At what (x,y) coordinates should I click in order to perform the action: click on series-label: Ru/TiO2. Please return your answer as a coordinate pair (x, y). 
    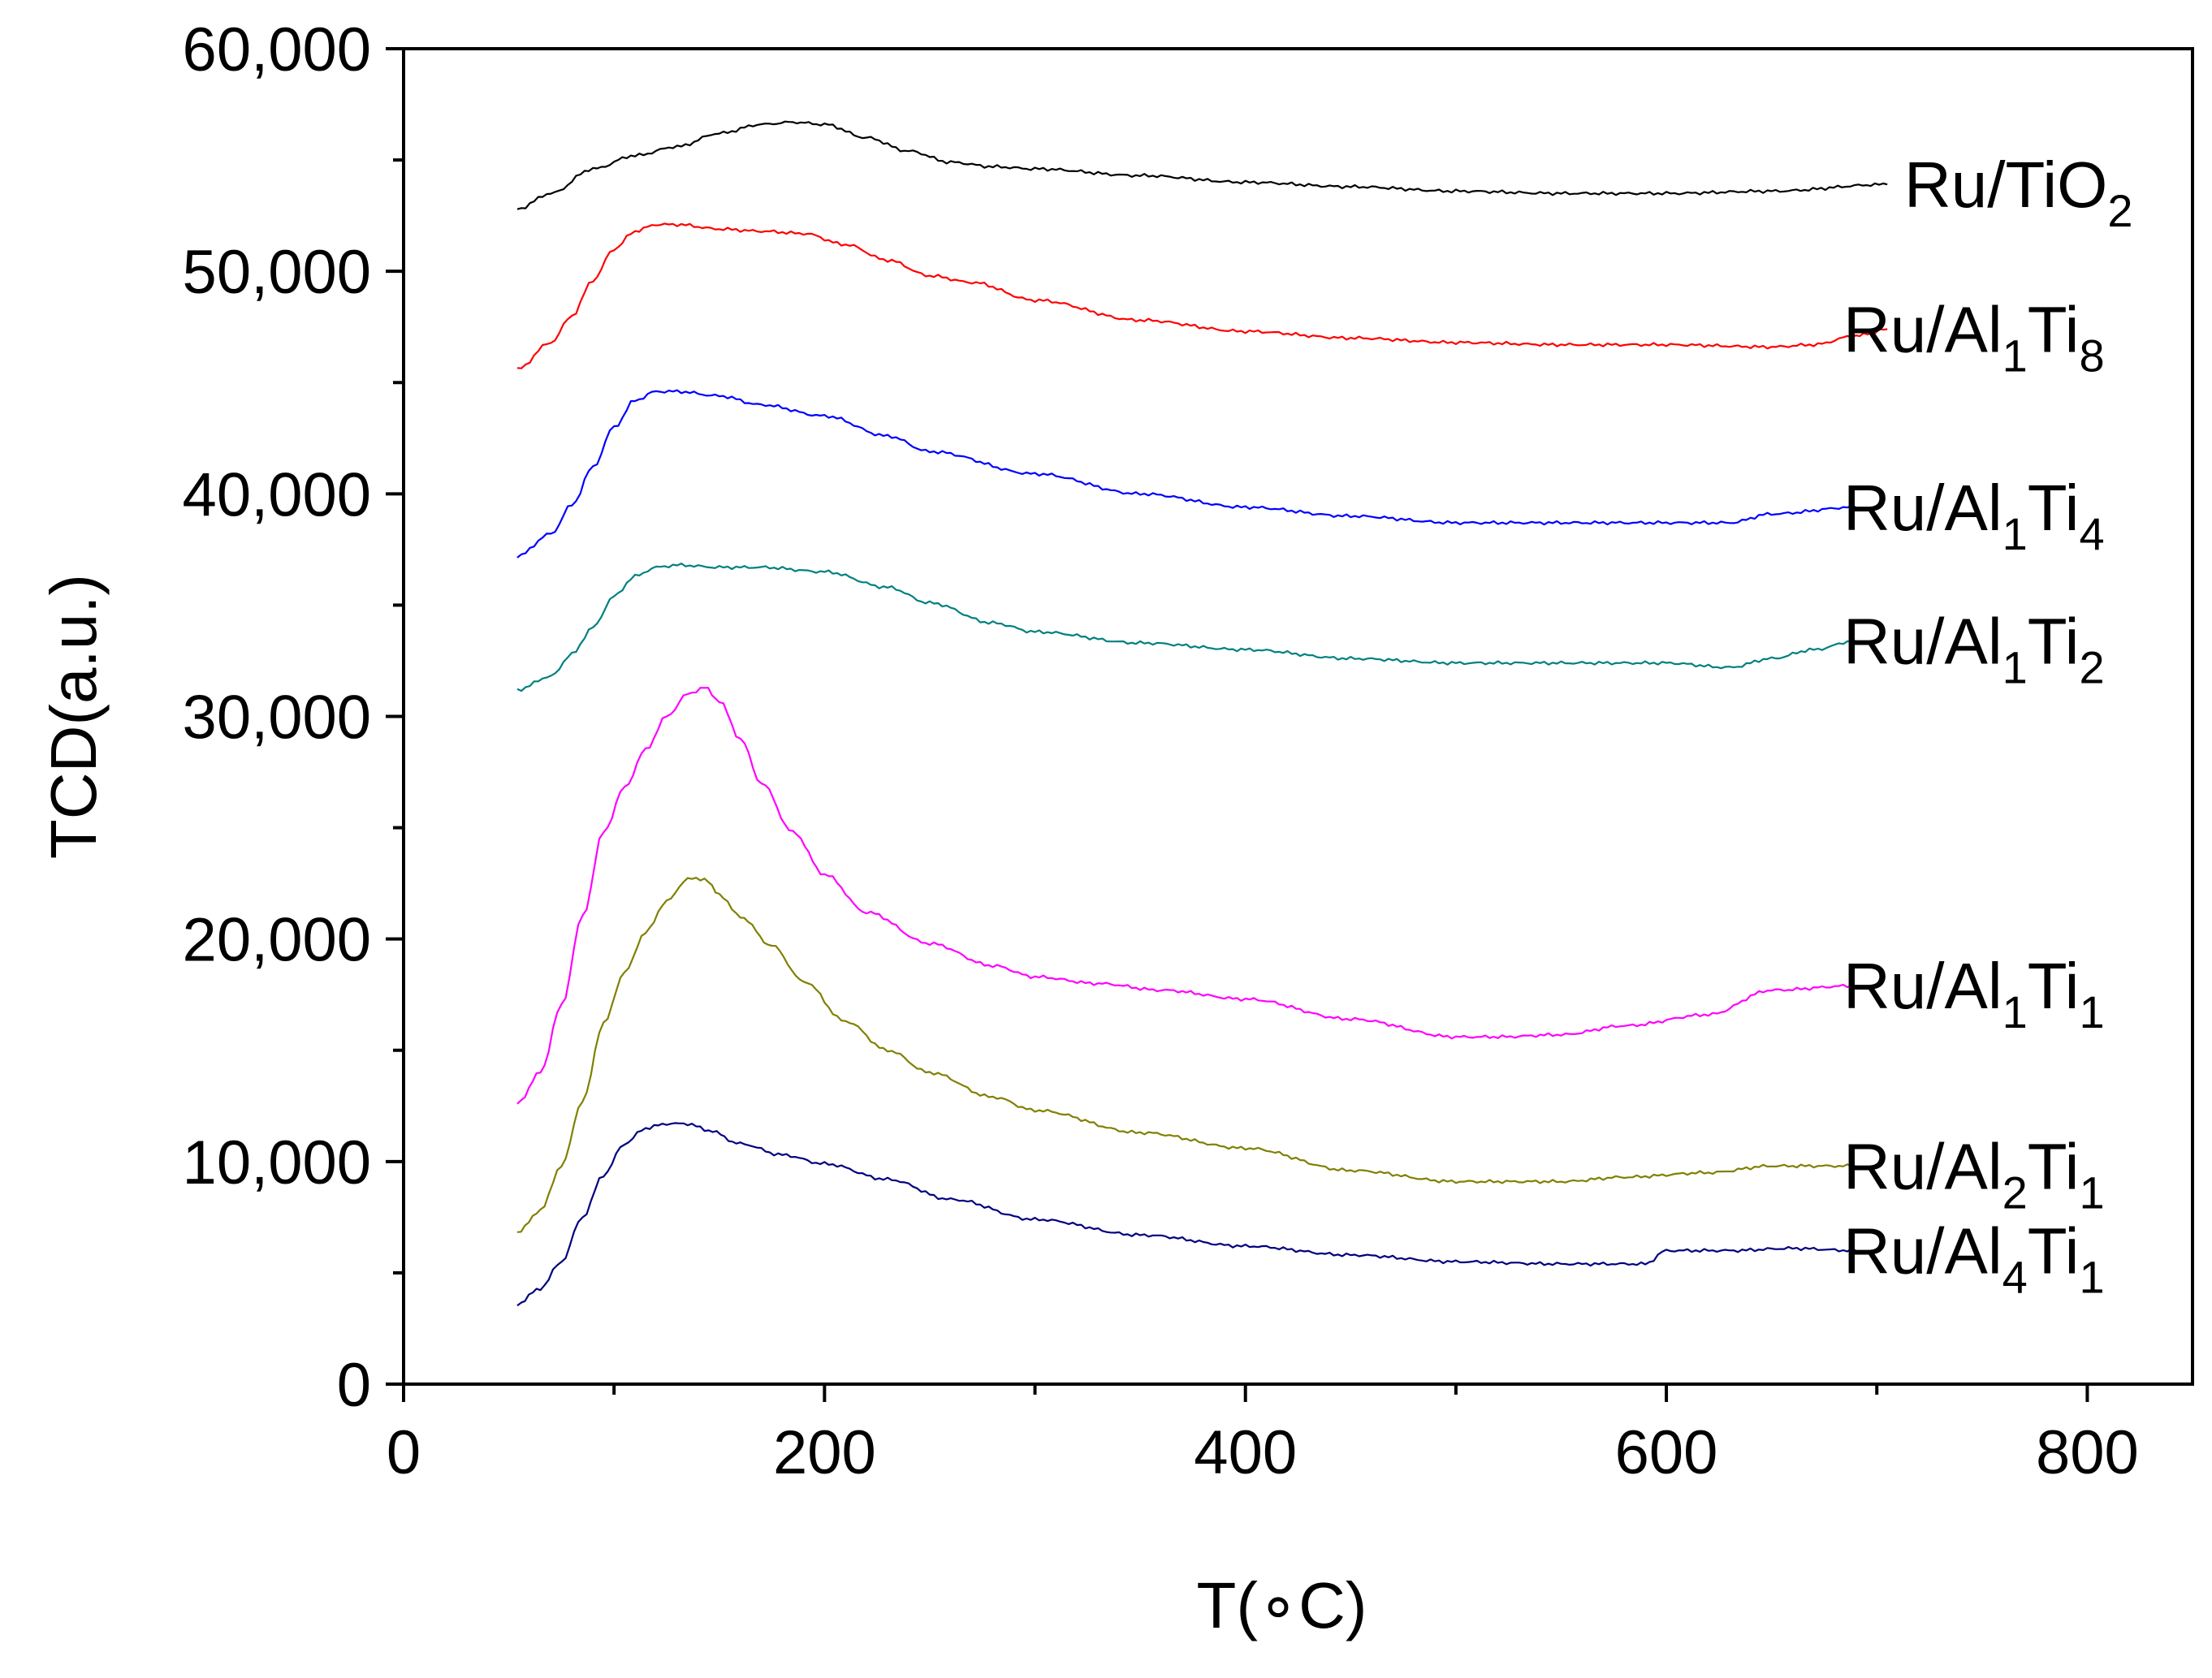
    Looking at the image, I should click on (2018, 192).